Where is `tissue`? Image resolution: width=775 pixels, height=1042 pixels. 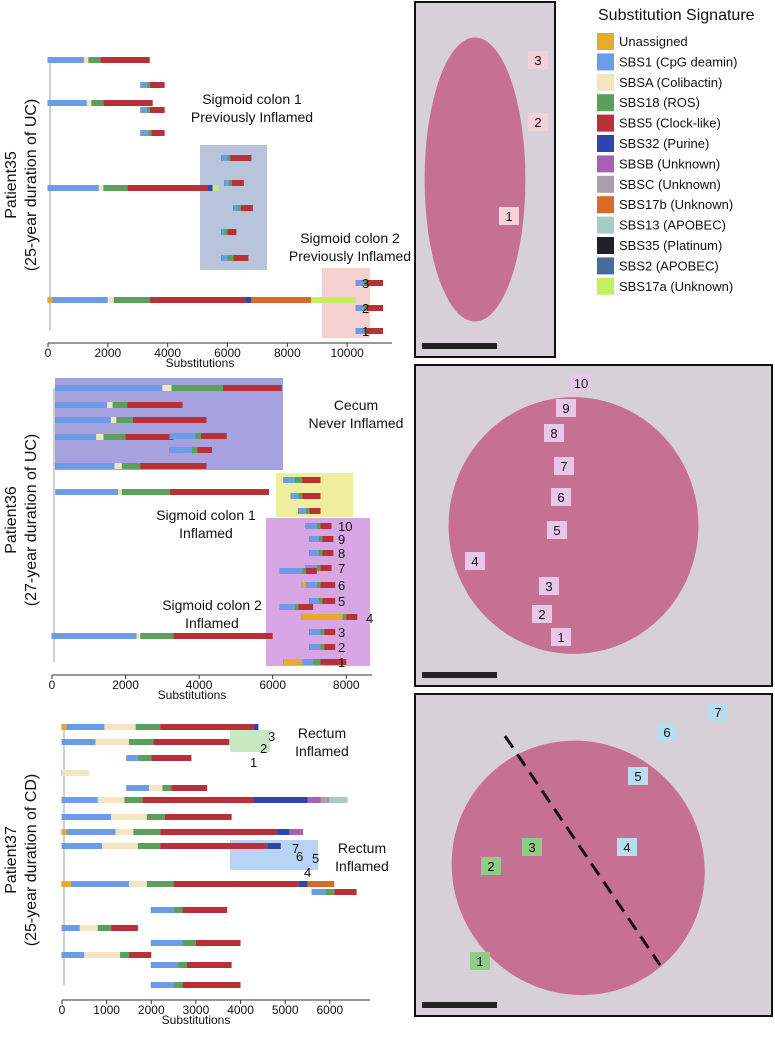 tissue is located at coordinates (578, 868).